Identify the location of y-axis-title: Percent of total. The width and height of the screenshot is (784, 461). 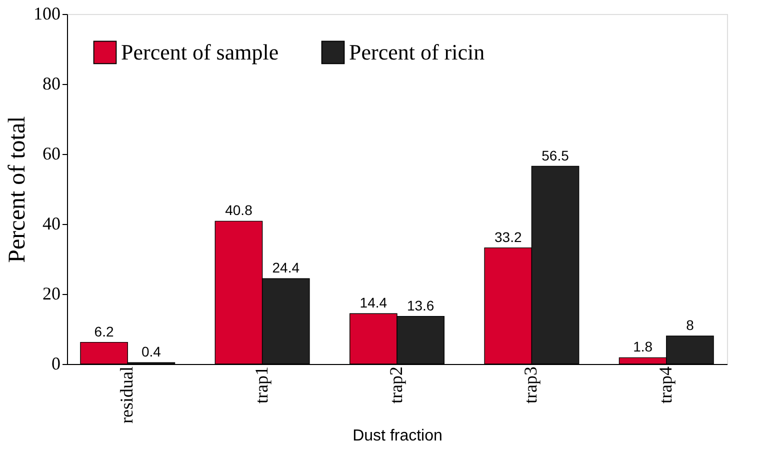
(17, 189).